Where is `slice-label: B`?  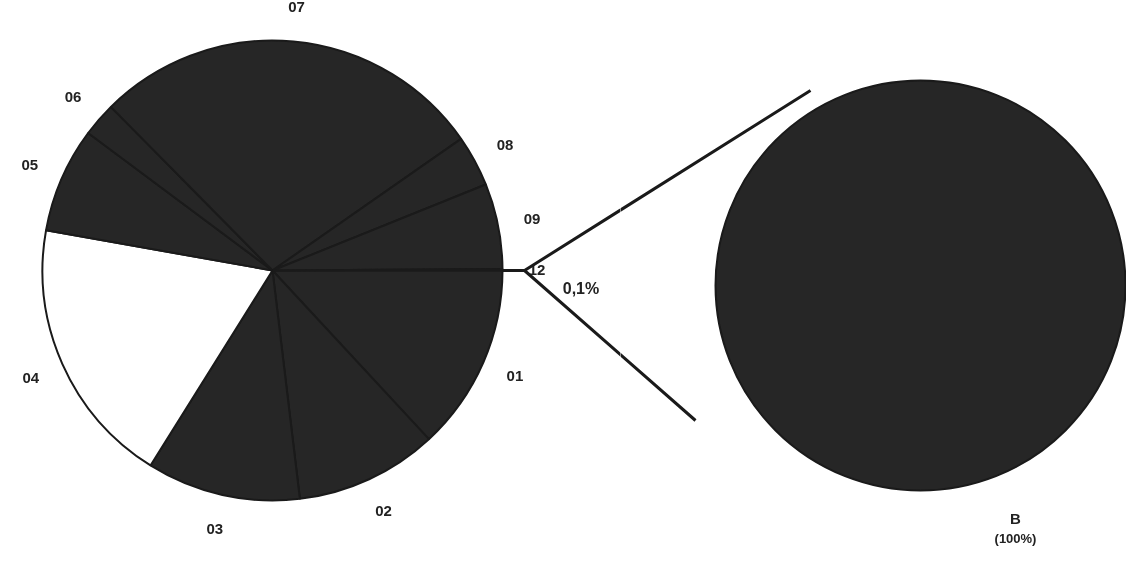 slice-label: B is located at coordinates (1016, 518).